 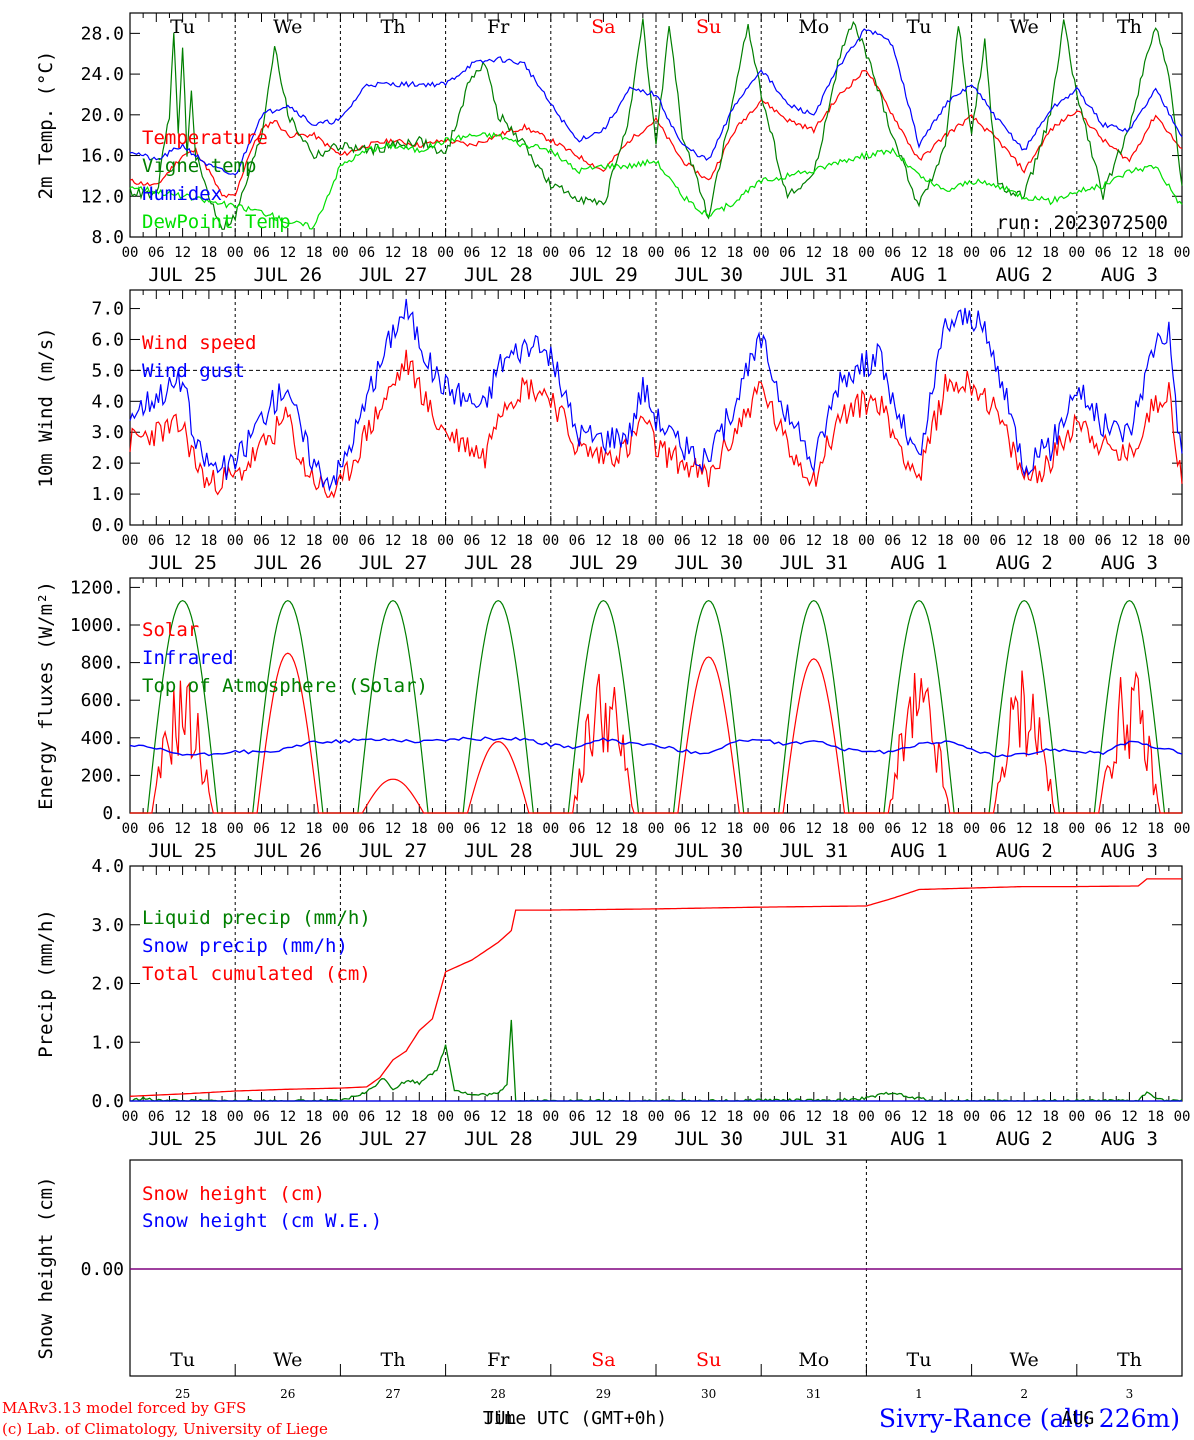 What do you see at coordinates (1129, 1360) in the screenshot?
I see `day-name-bottom: Th` at bounding box center [1129, 1360].